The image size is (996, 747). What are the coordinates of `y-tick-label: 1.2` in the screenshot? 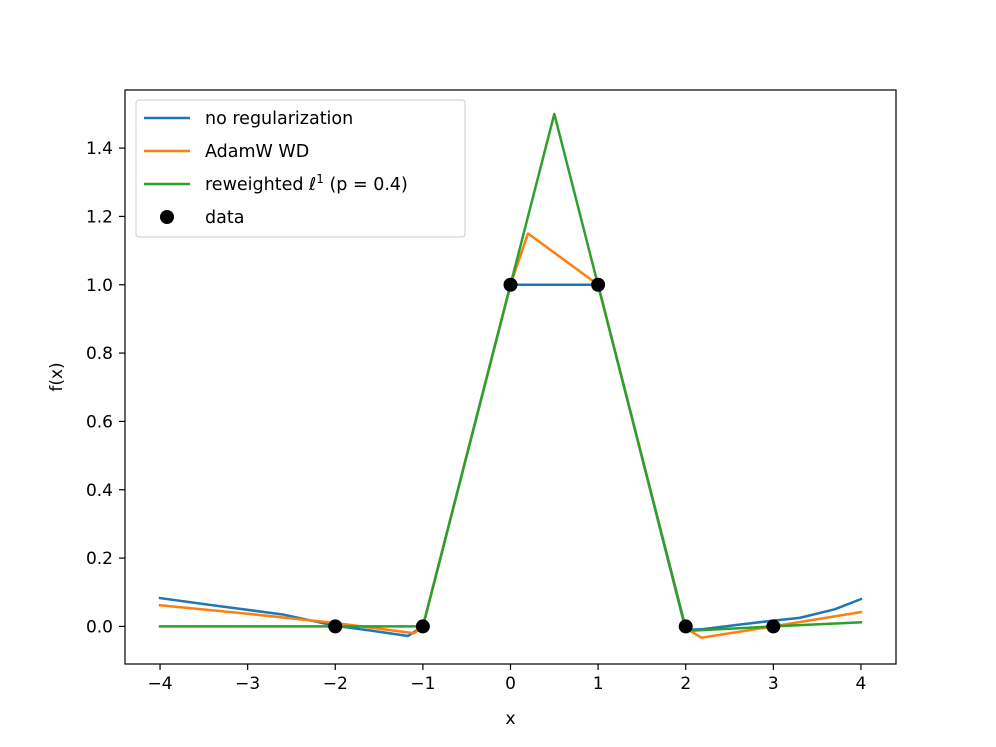 It's located at (99, 217).